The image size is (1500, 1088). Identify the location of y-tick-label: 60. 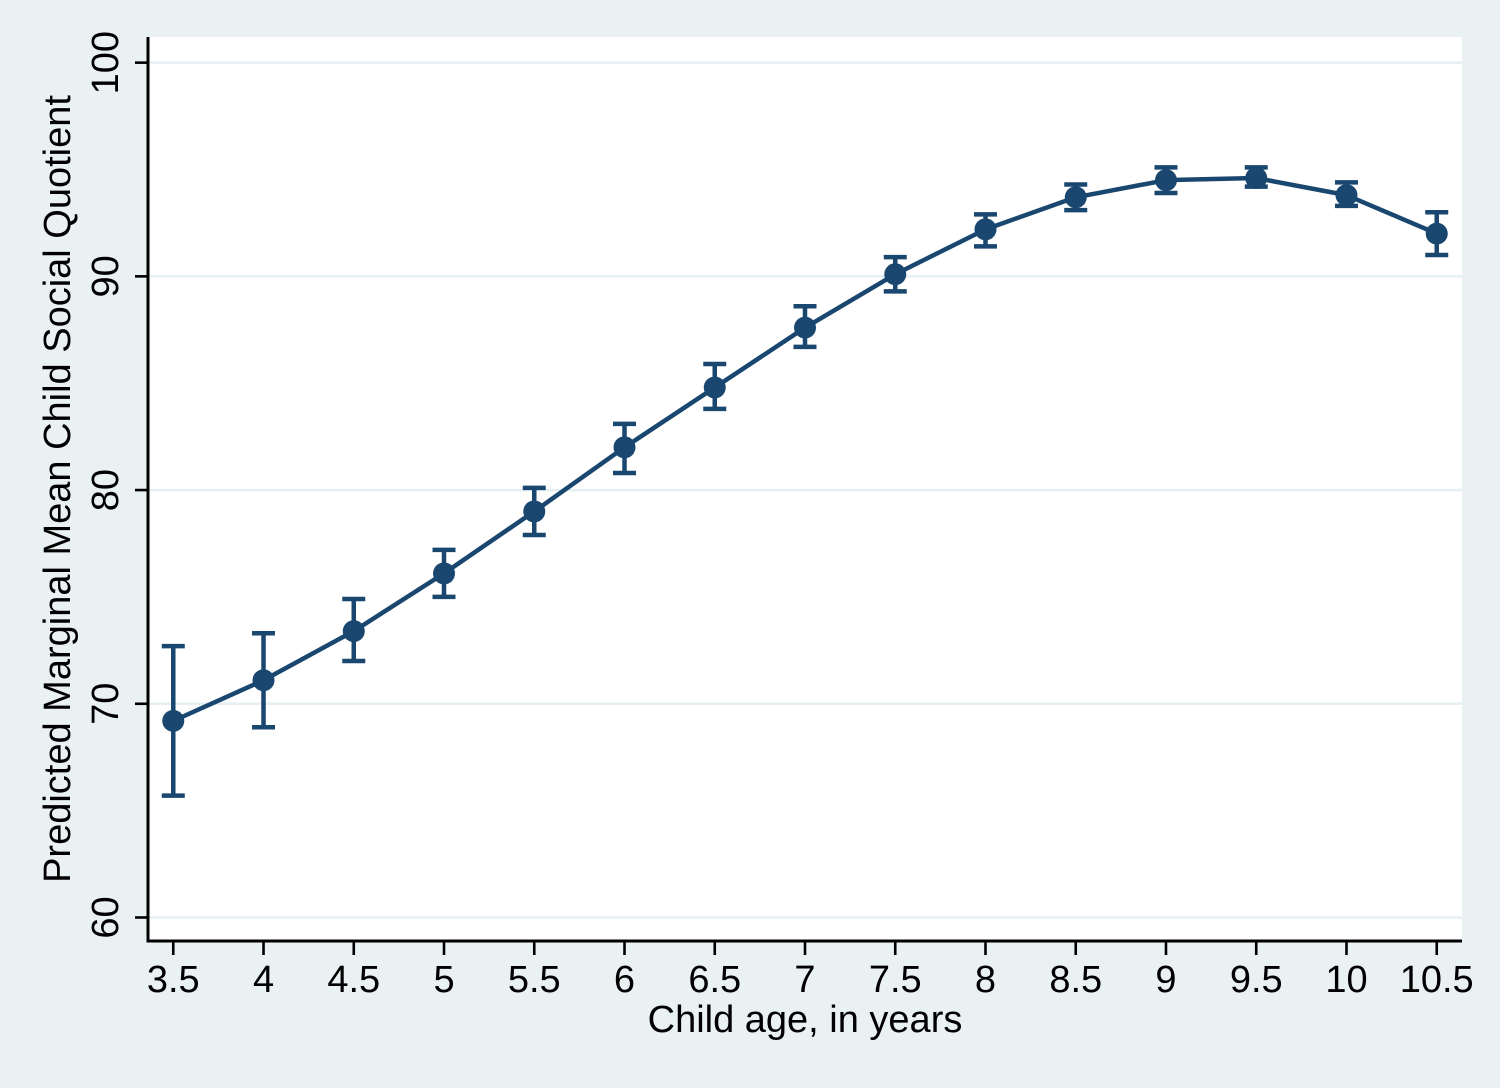
(106, 917).